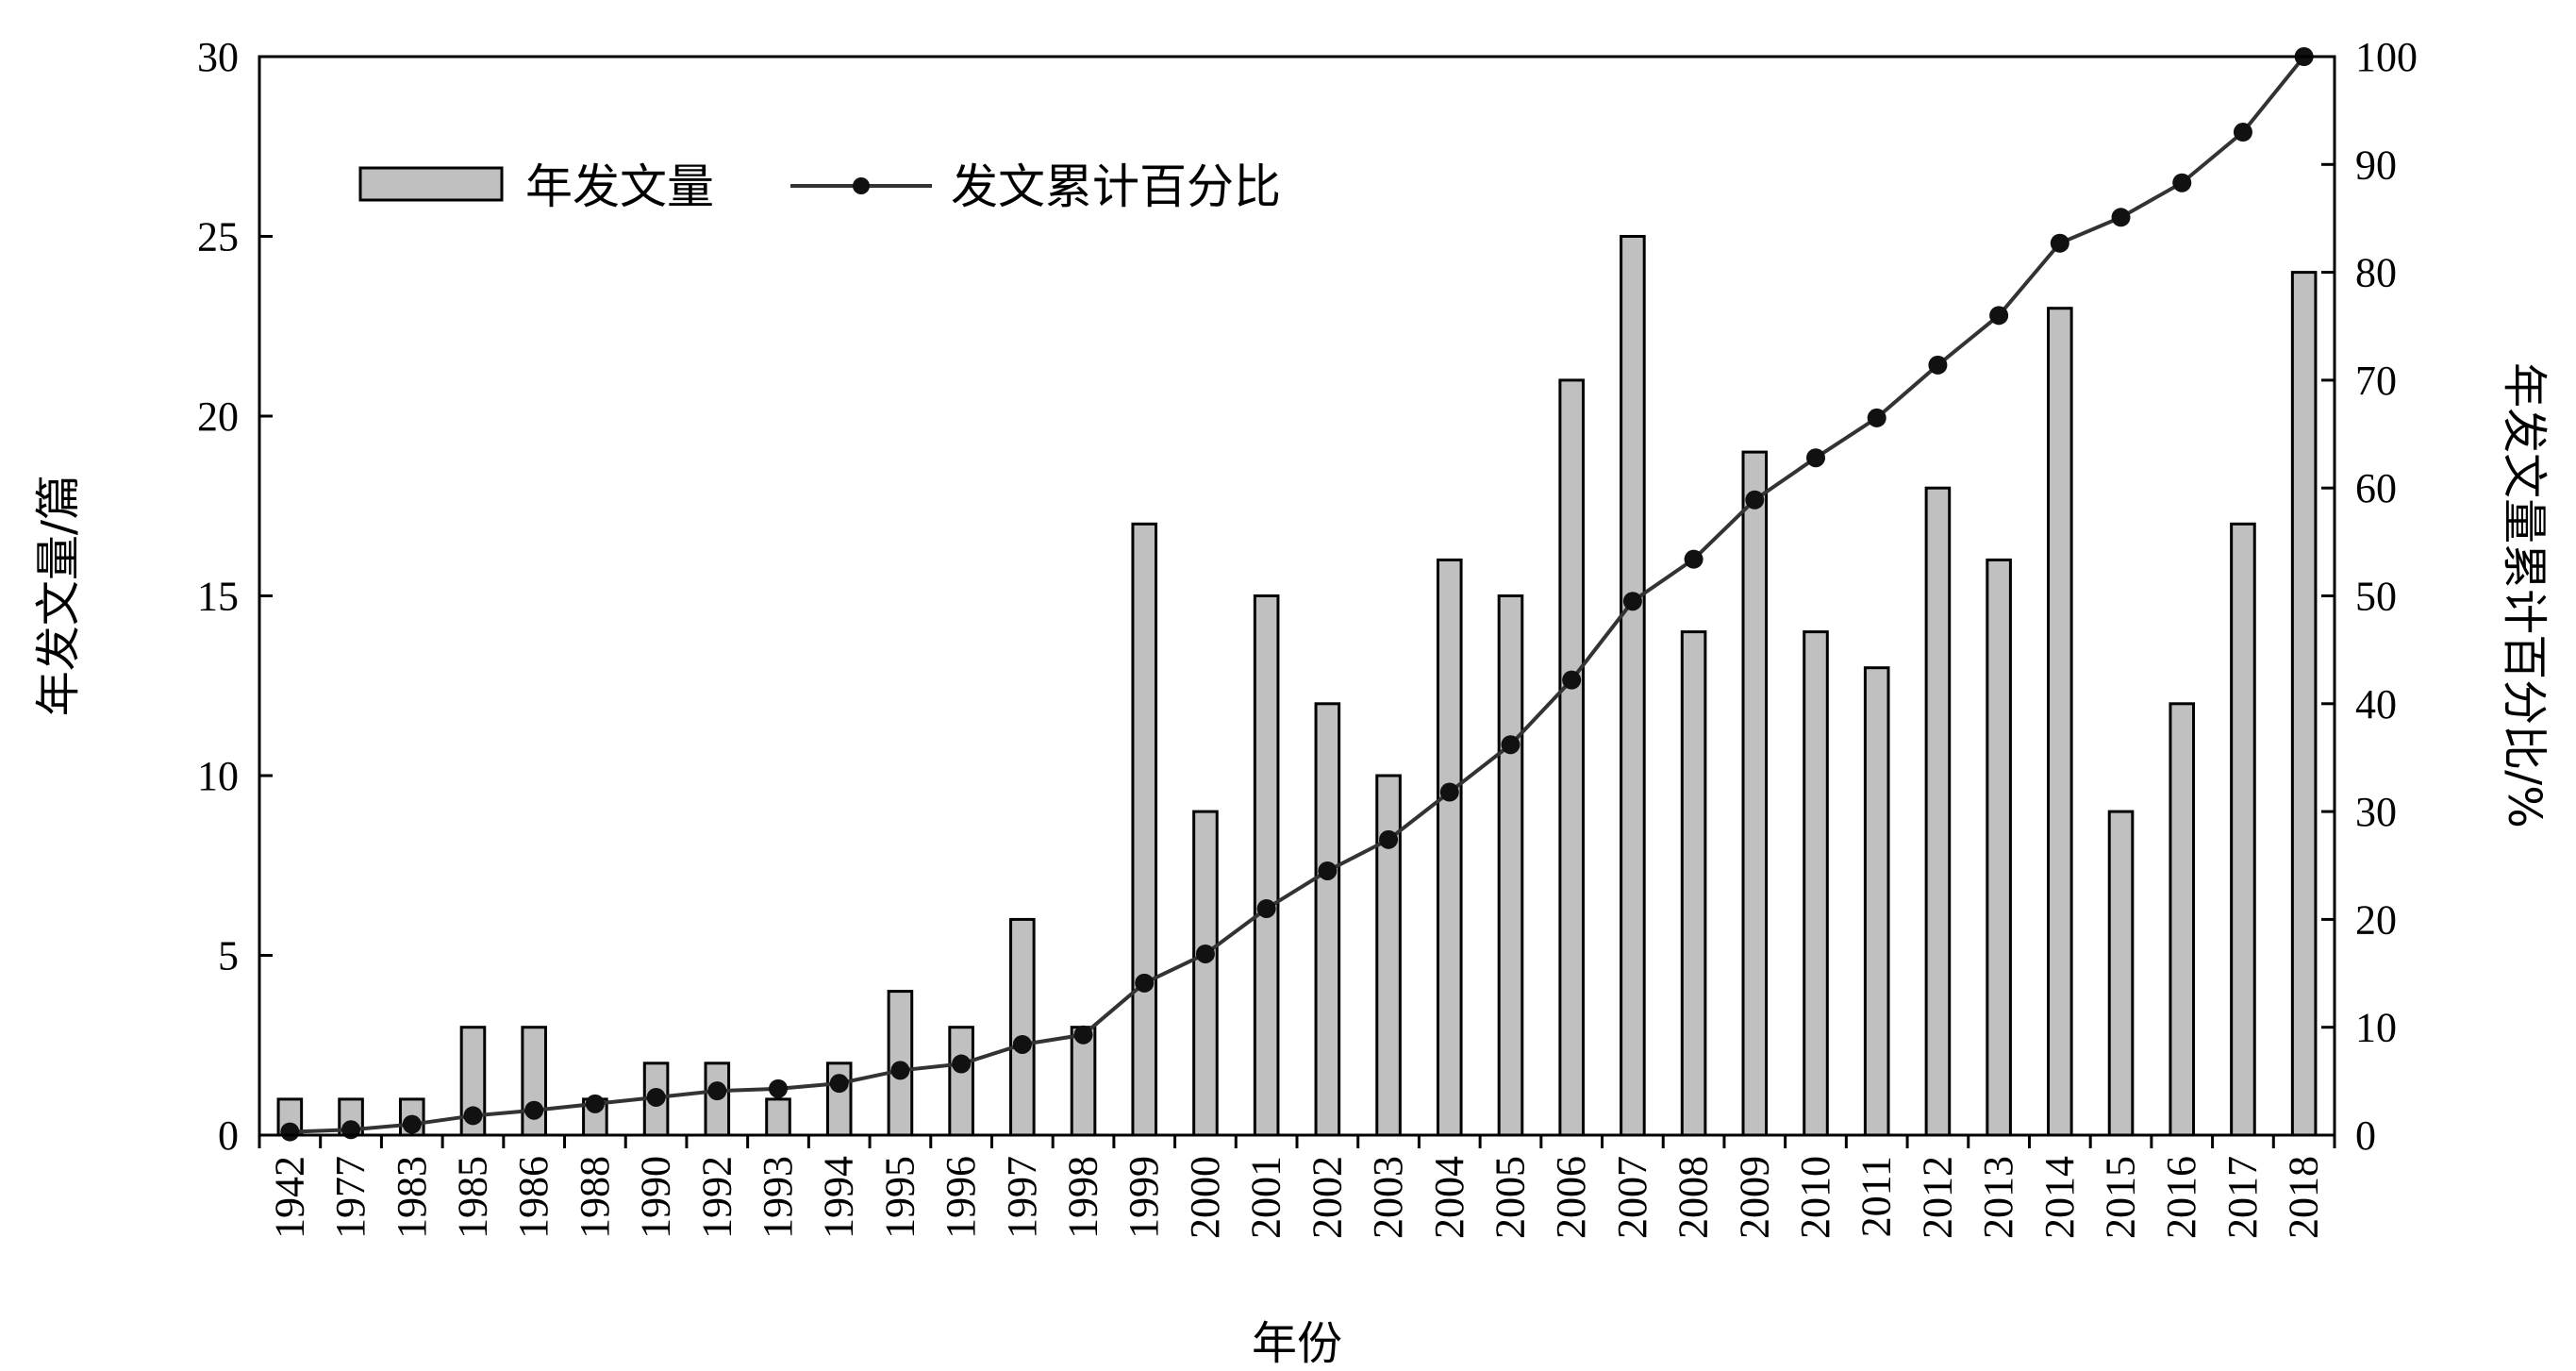  I want to click on bar-2007, so click(1633, 686).